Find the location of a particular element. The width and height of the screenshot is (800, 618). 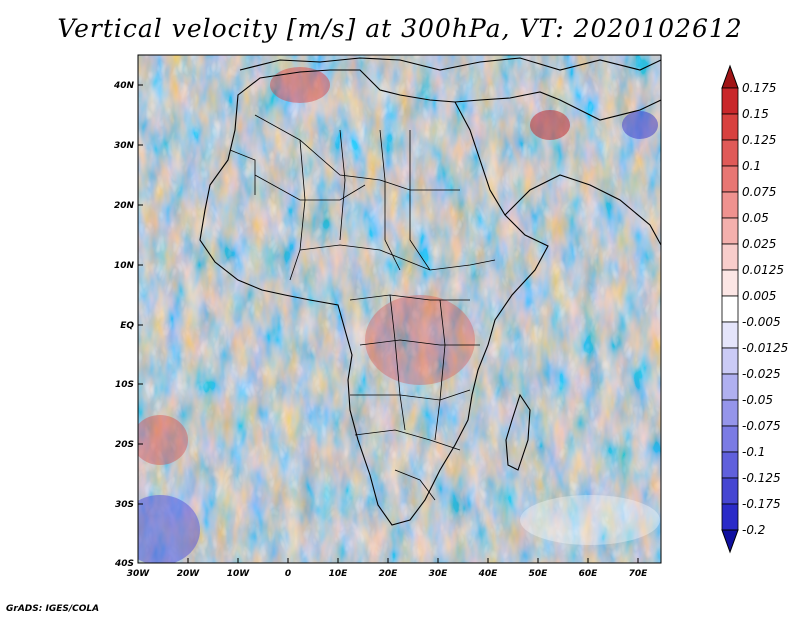

lat-label: 40N is located at coordinates (124, 86).